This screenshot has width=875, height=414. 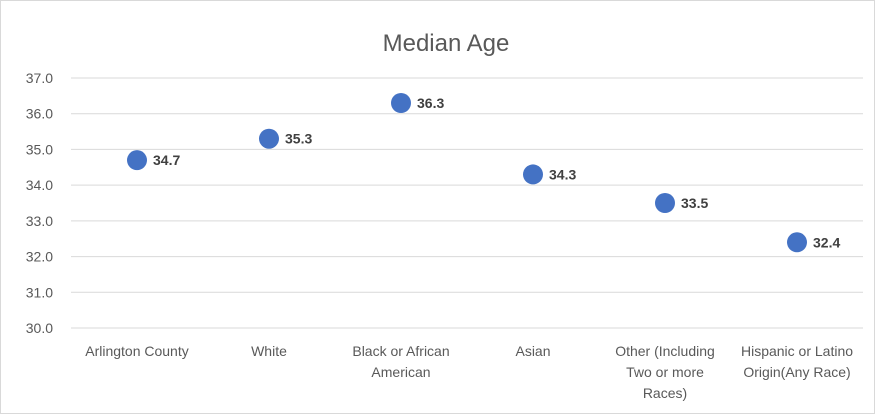 What do you see at coordinates (39, 257) in the screenshot?
I see `y-tick-label: 32.0` at bounding box center [39, 257].